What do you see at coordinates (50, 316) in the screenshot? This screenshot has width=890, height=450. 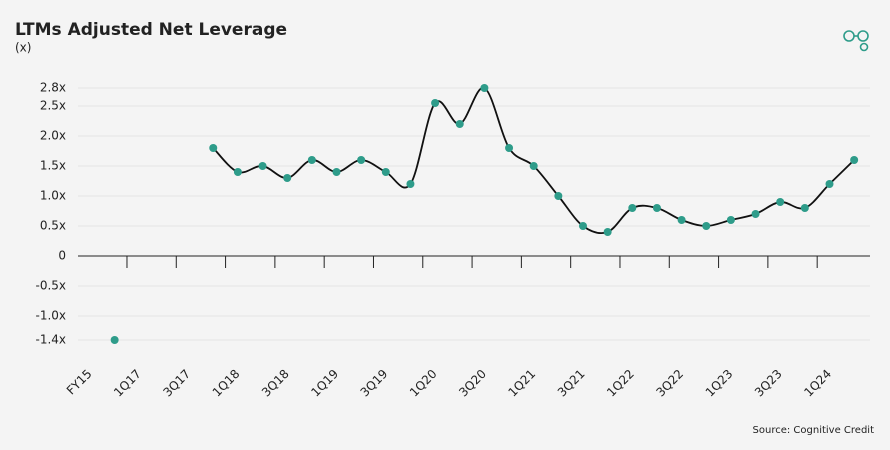 I see `y-tick-label: -1.0x` at bounding box center [50, 316].